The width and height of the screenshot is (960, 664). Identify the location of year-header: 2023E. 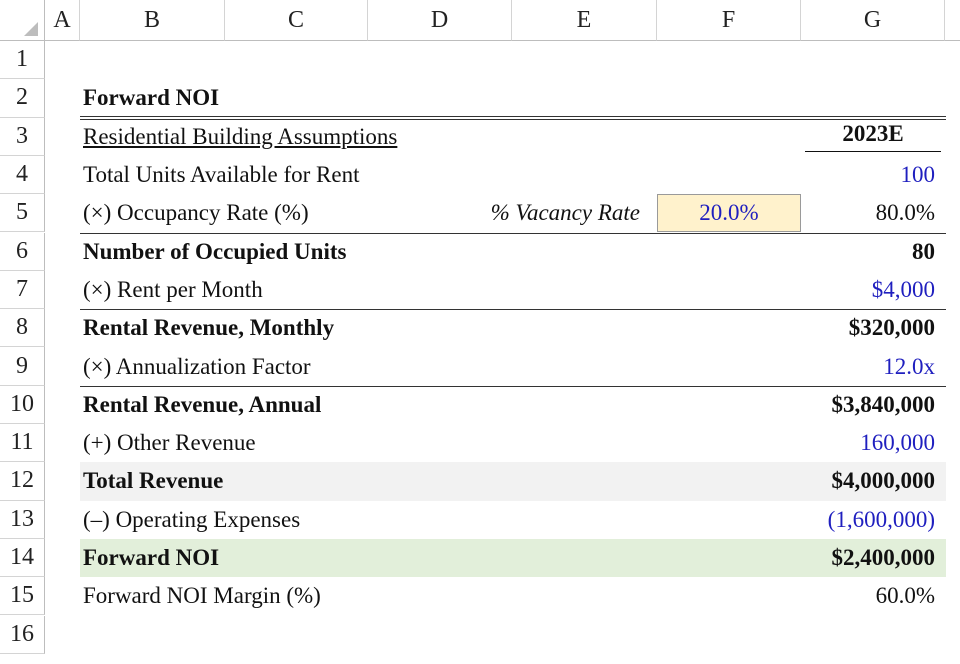
(873, 135).